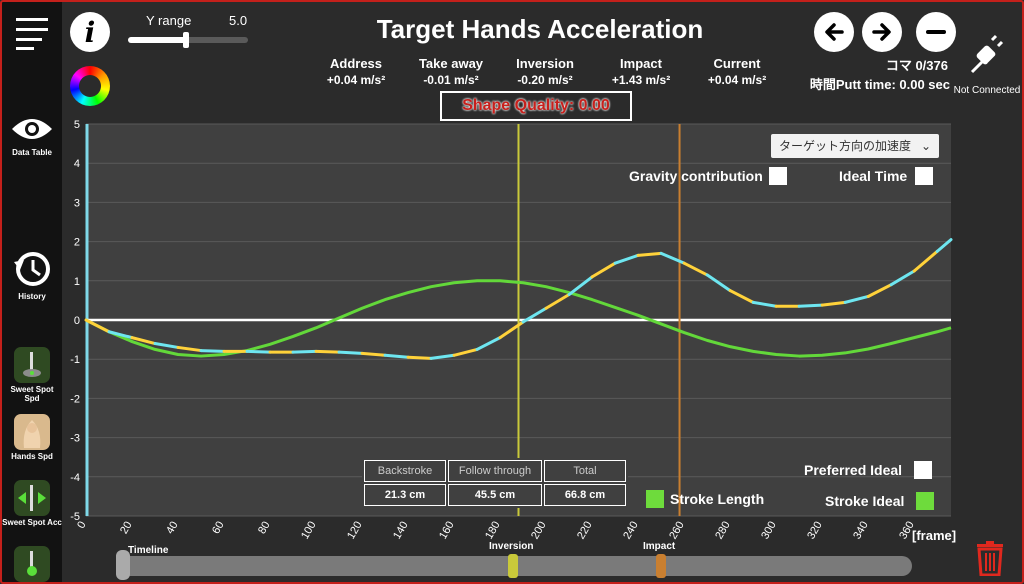 This screenshot has width=1024, height=584. I want to click on stroke-length-checkbox, so click(655, 499).